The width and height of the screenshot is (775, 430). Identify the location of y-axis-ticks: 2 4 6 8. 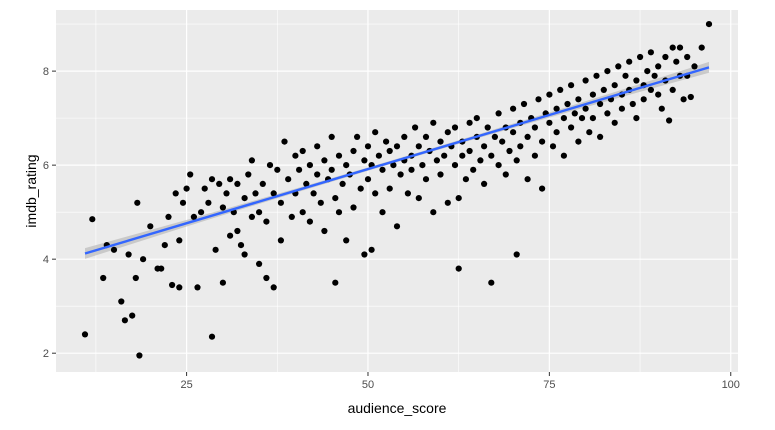
(49, 213).